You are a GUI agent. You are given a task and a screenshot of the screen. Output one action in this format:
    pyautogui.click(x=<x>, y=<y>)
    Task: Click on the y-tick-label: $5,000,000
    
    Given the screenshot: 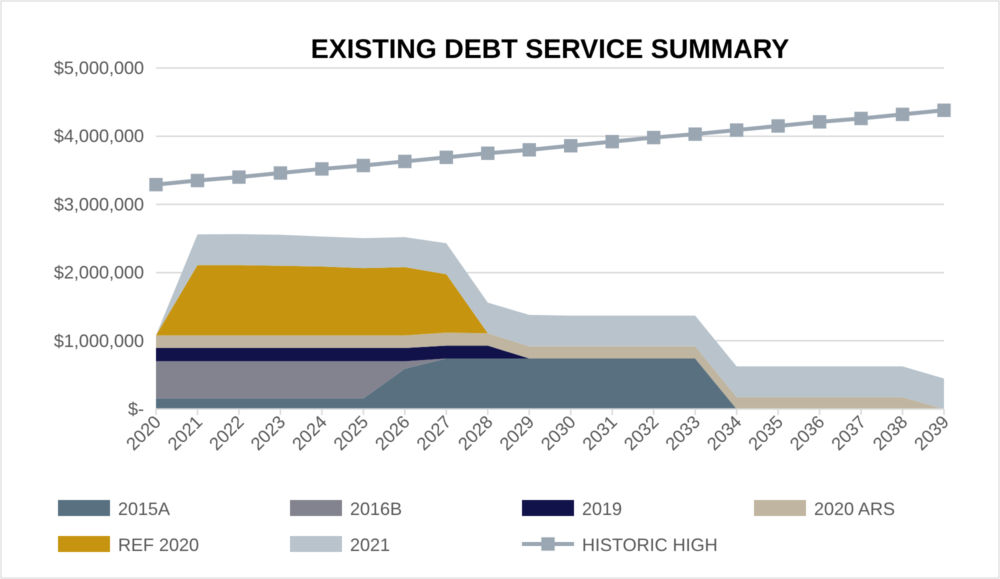 What is the action you would take?
    pyautogui.click(x=99, y=68)
    